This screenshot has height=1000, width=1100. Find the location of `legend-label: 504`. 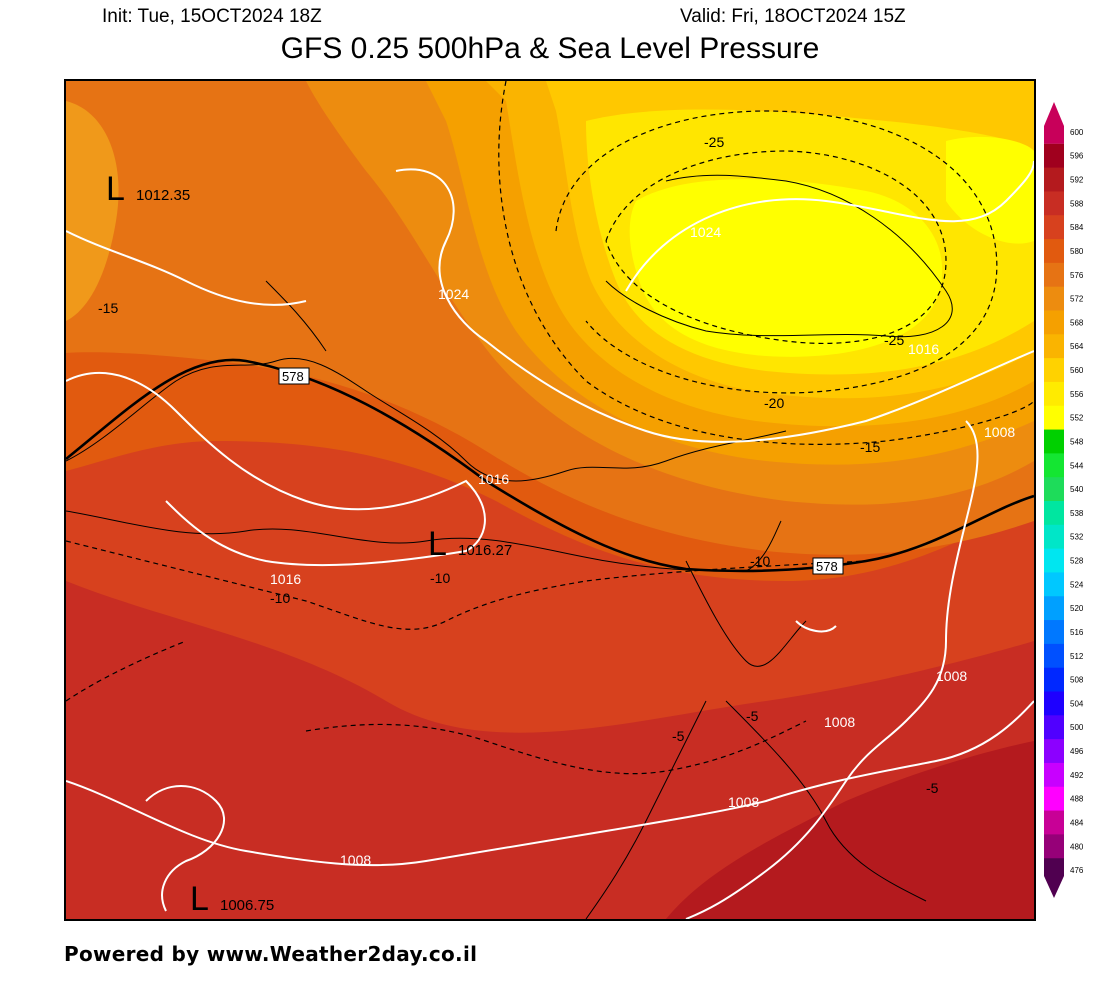

legend-label: 504 is located at coordinates (1077, 703).